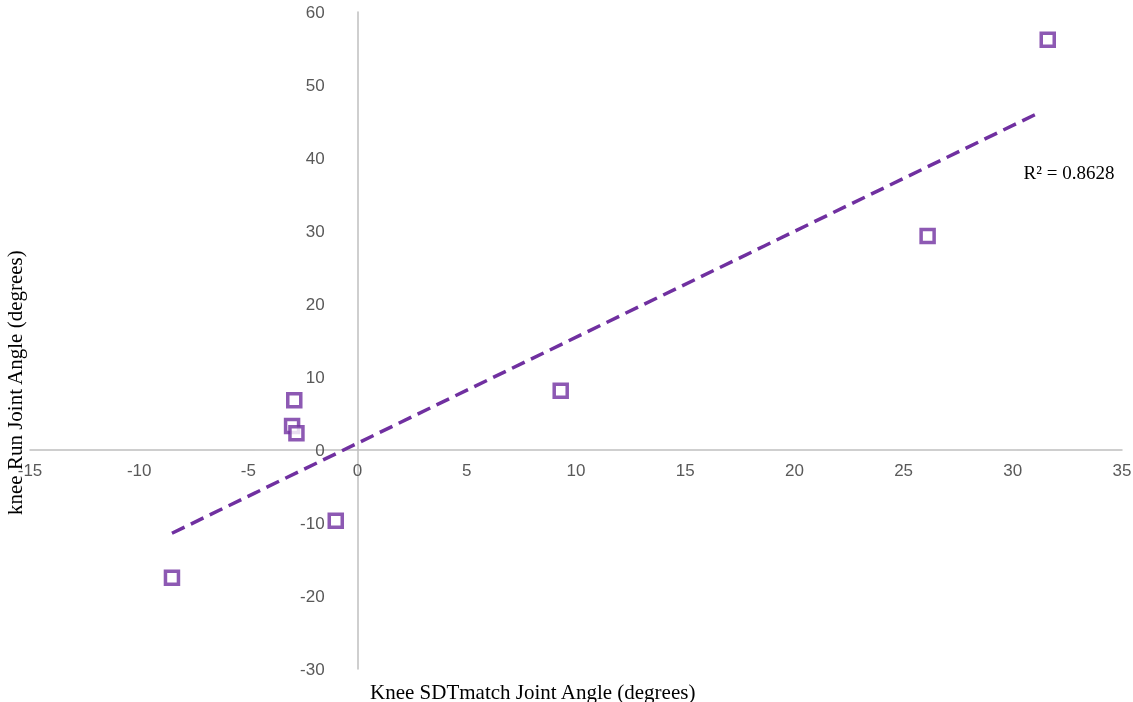 This screenshot has width=1133, height=702. I want to click on x-tick-label: 15, so click(685, 470).